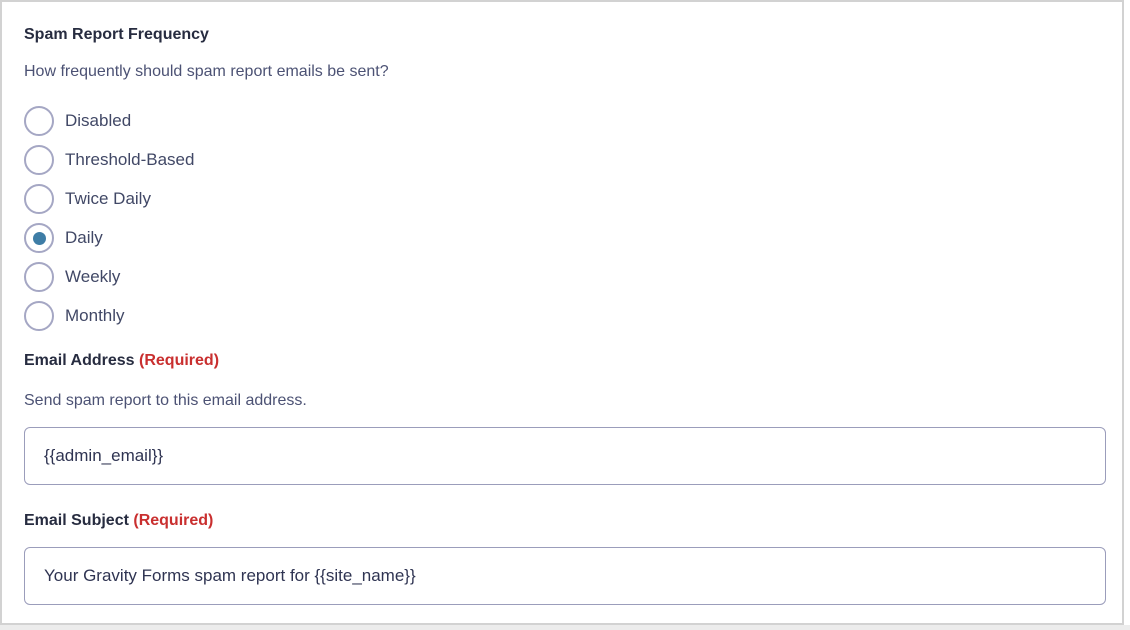  Describe the element at coordinates (108, 198) in the screenshot. I see `radio-option-label: Twice Daily` at that location.